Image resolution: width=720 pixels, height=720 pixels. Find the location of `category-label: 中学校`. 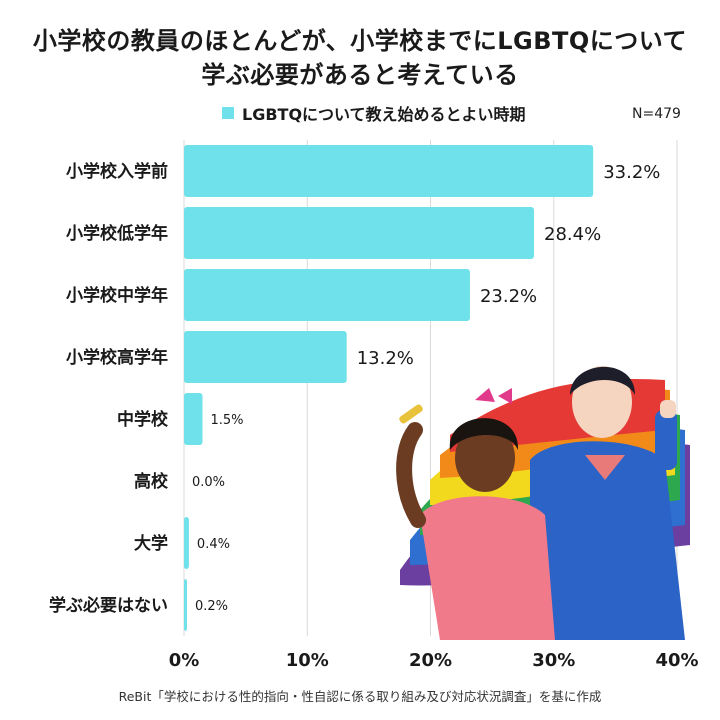

category-label: 中学校 is located at coordinates (143, 419).